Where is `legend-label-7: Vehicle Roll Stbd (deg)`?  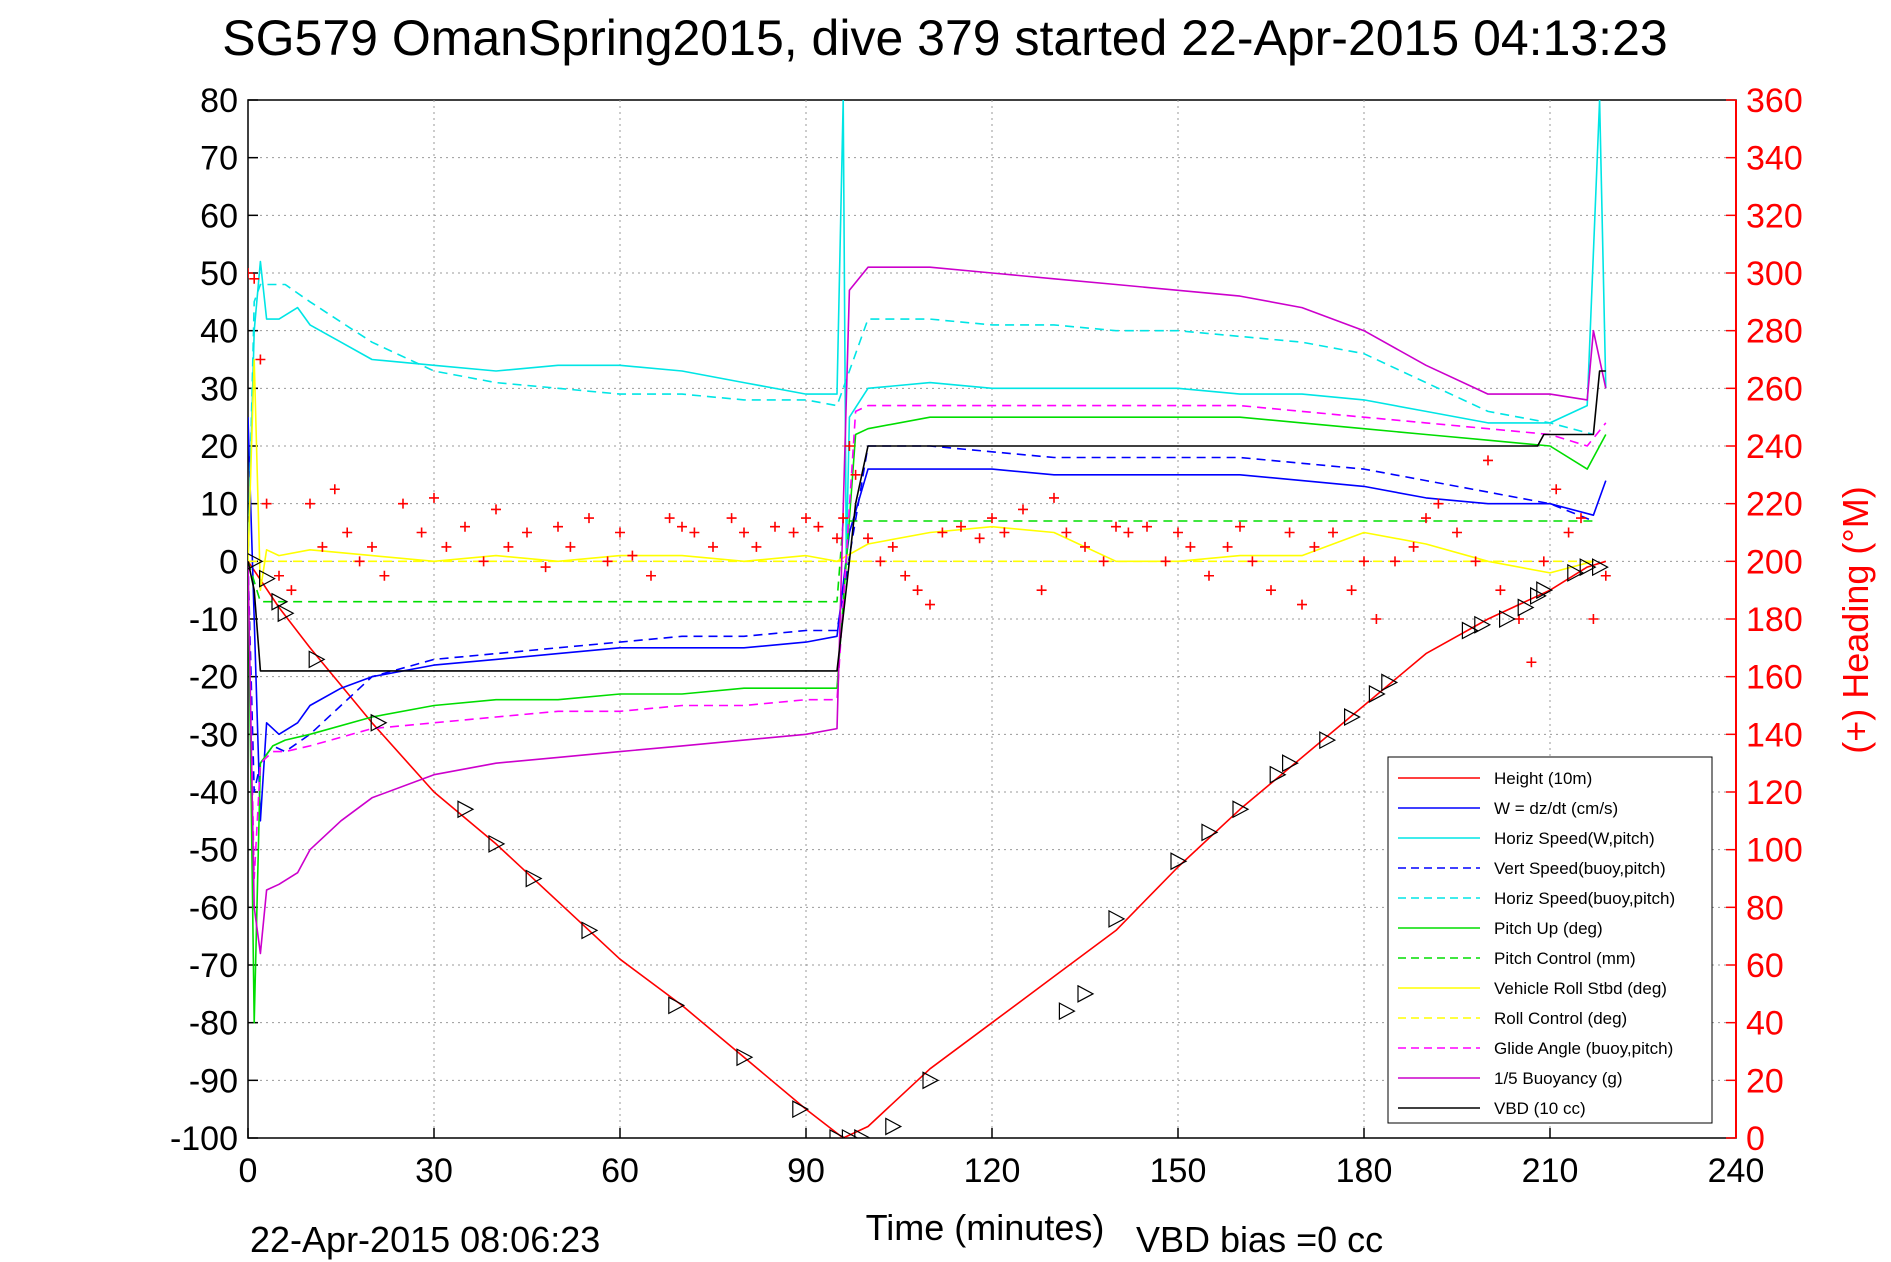 legend-label-7: Vehicle Roll Stbd (deg) is located at coordinates (1580, 988).